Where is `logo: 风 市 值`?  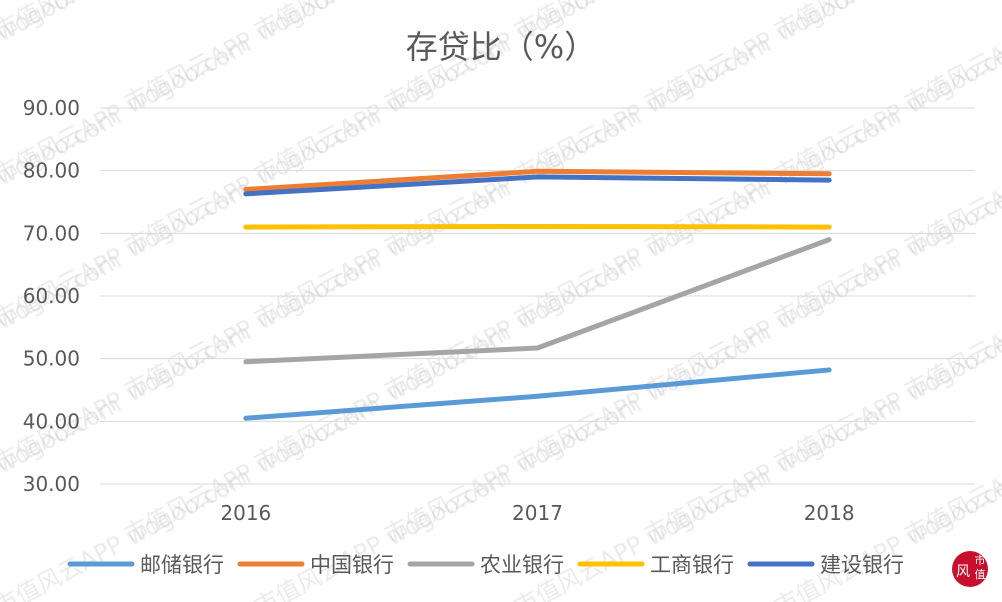
logo: 风 市 值 is located at coordinates (970, 569).